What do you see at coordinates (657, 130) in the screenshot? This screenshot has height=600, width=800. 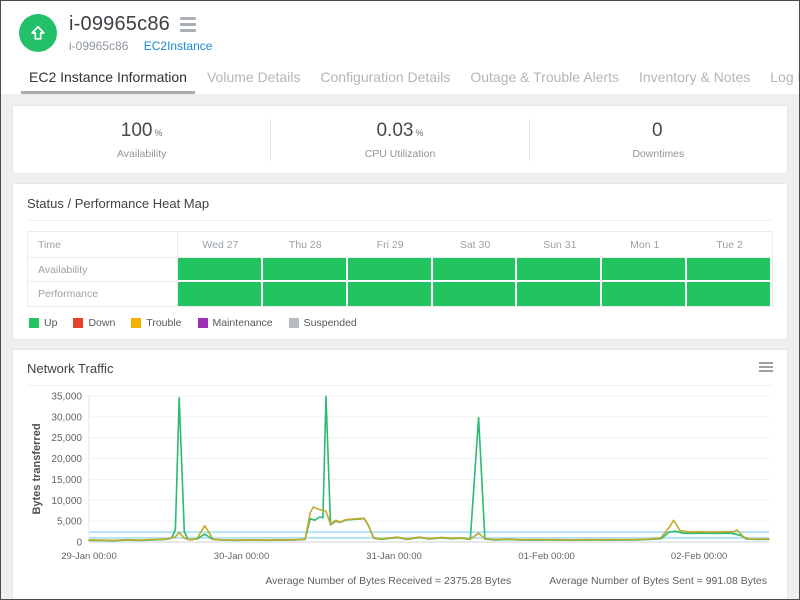 I see `downtimes-value: 0` at bounding box center [657, 130].